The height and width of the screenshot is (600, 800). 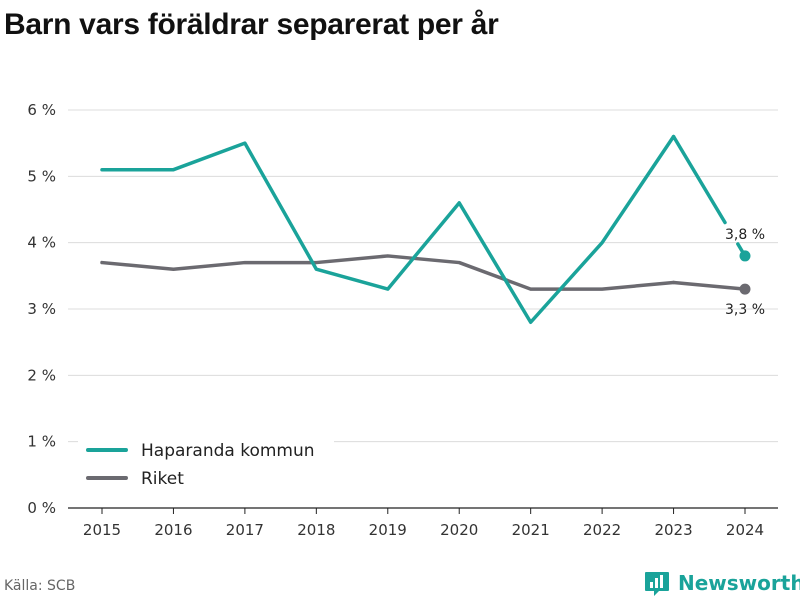 What do you see at coordinates (162, 479) in the screenshot?
I see `legend-label: Riket` at bounding box center [162, 479].